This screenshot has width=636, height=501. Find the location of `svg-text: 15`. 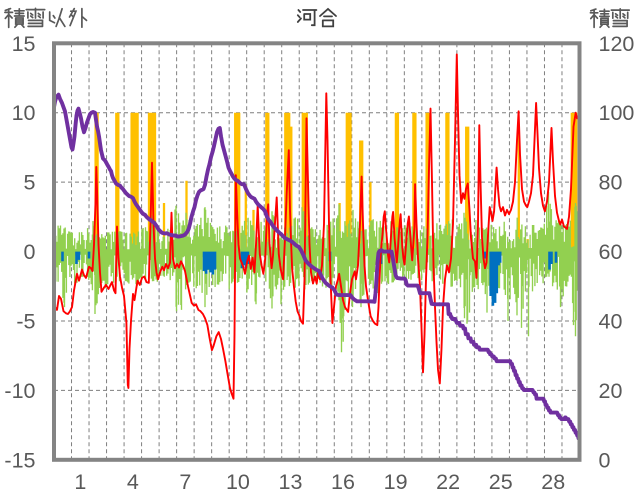

svg-text: 15 is located at coordinates (24, 44).